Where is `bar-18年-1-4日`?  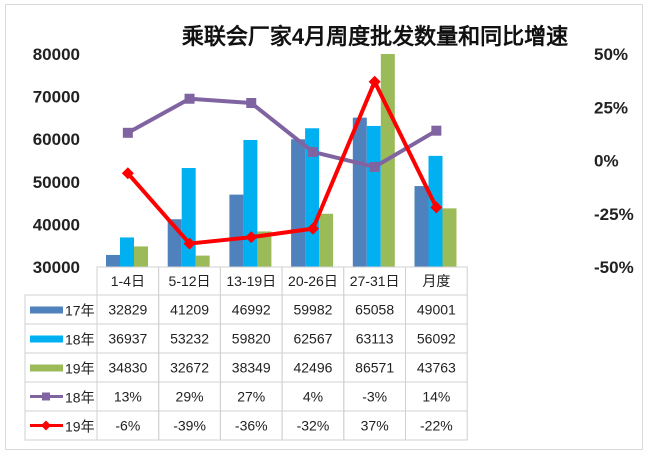 bar-18年-1-4日 is located at coordinates (127, 252).